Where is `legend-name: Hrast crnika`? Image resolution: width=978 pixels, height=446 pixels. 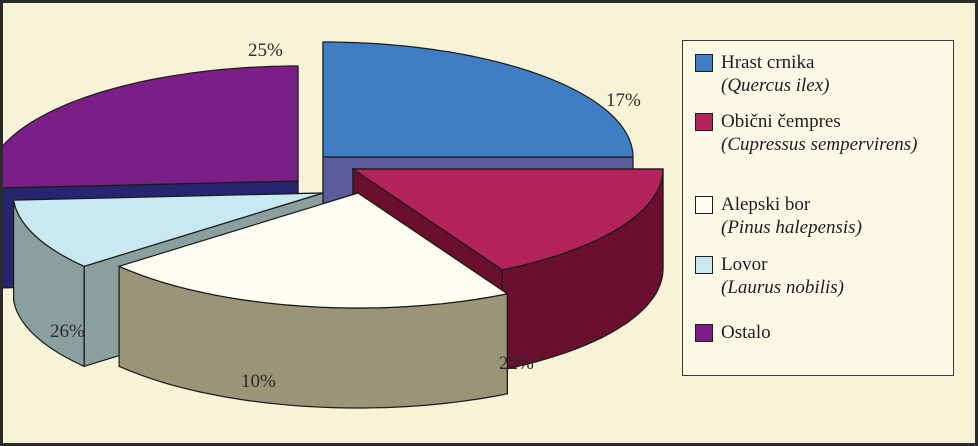
legend-name: Hrast crnika is located at coordinates (768, 62).